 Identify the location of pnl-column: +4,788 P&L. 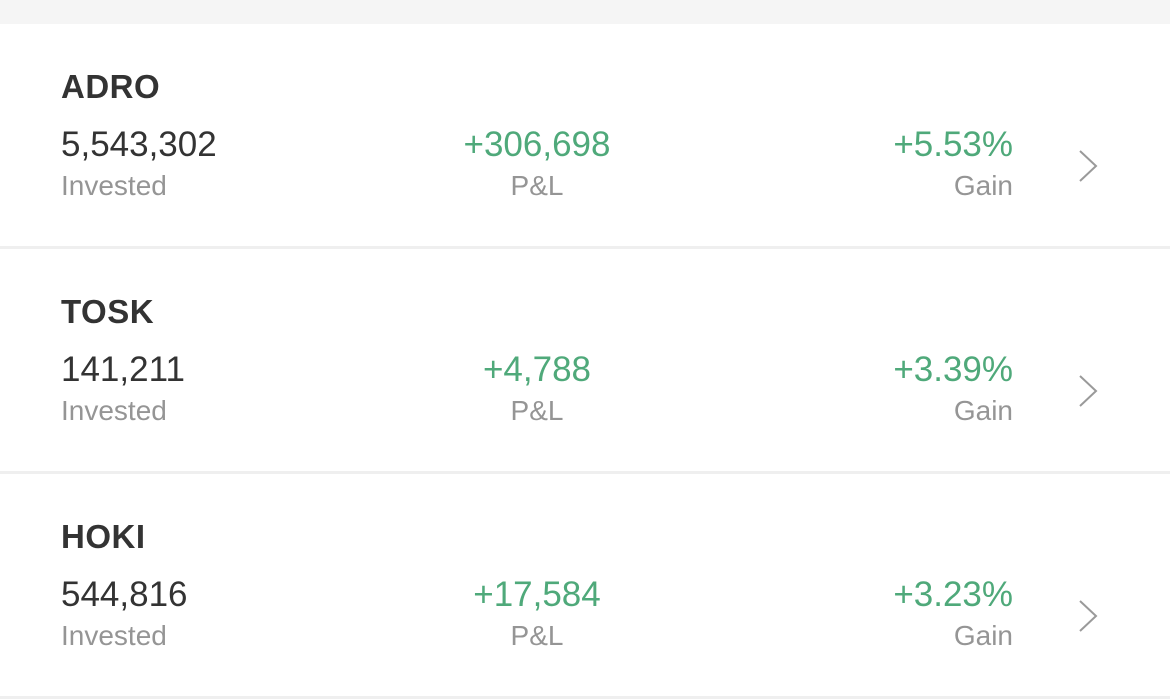
(537, 390).